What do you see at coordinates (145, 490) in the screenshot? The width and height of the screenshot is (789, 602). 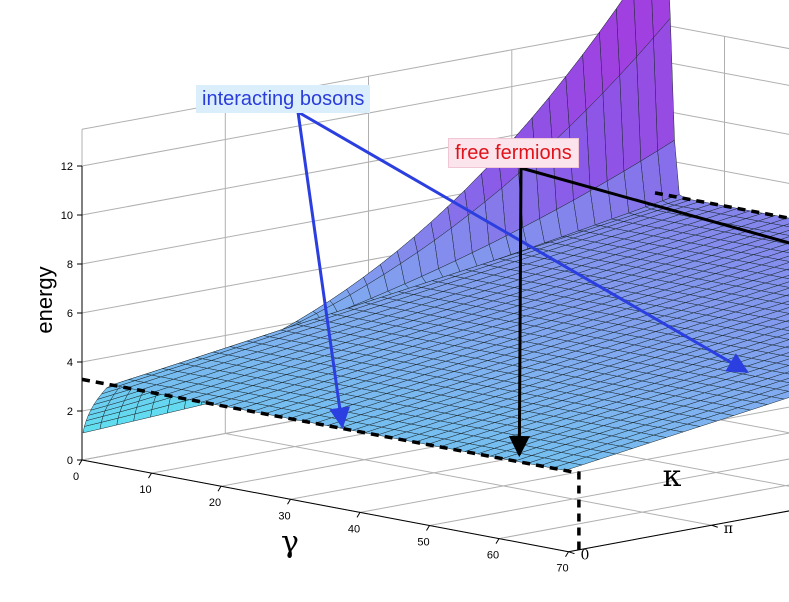 I see `x-tick-label: 10` at bounding box center [145, 490].